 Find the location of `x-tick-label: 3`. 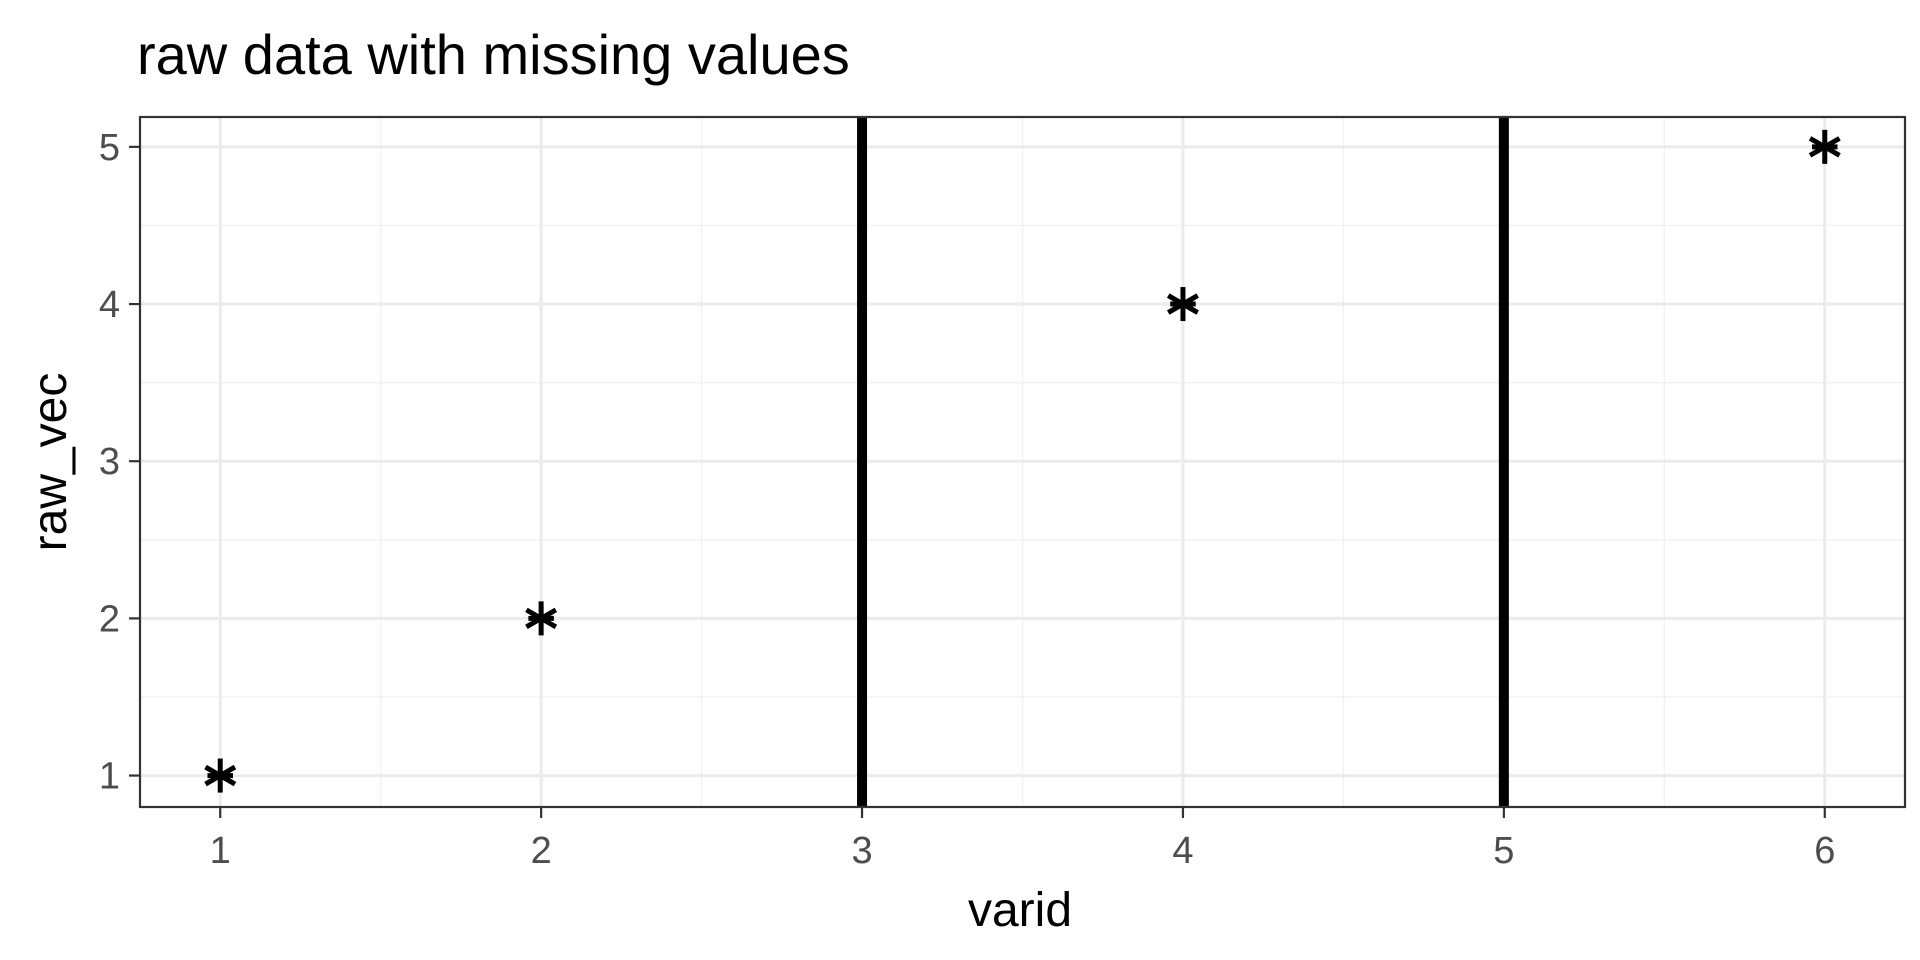

x-tick-label: 3 is located at coordinates (861, 851).